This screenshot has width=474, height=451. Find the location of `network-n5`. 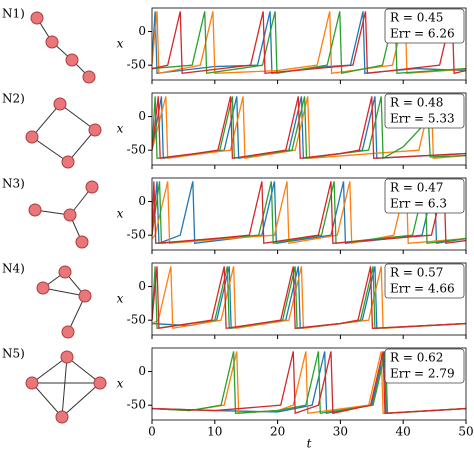

network-n5 is located at coordinates (66, 387).